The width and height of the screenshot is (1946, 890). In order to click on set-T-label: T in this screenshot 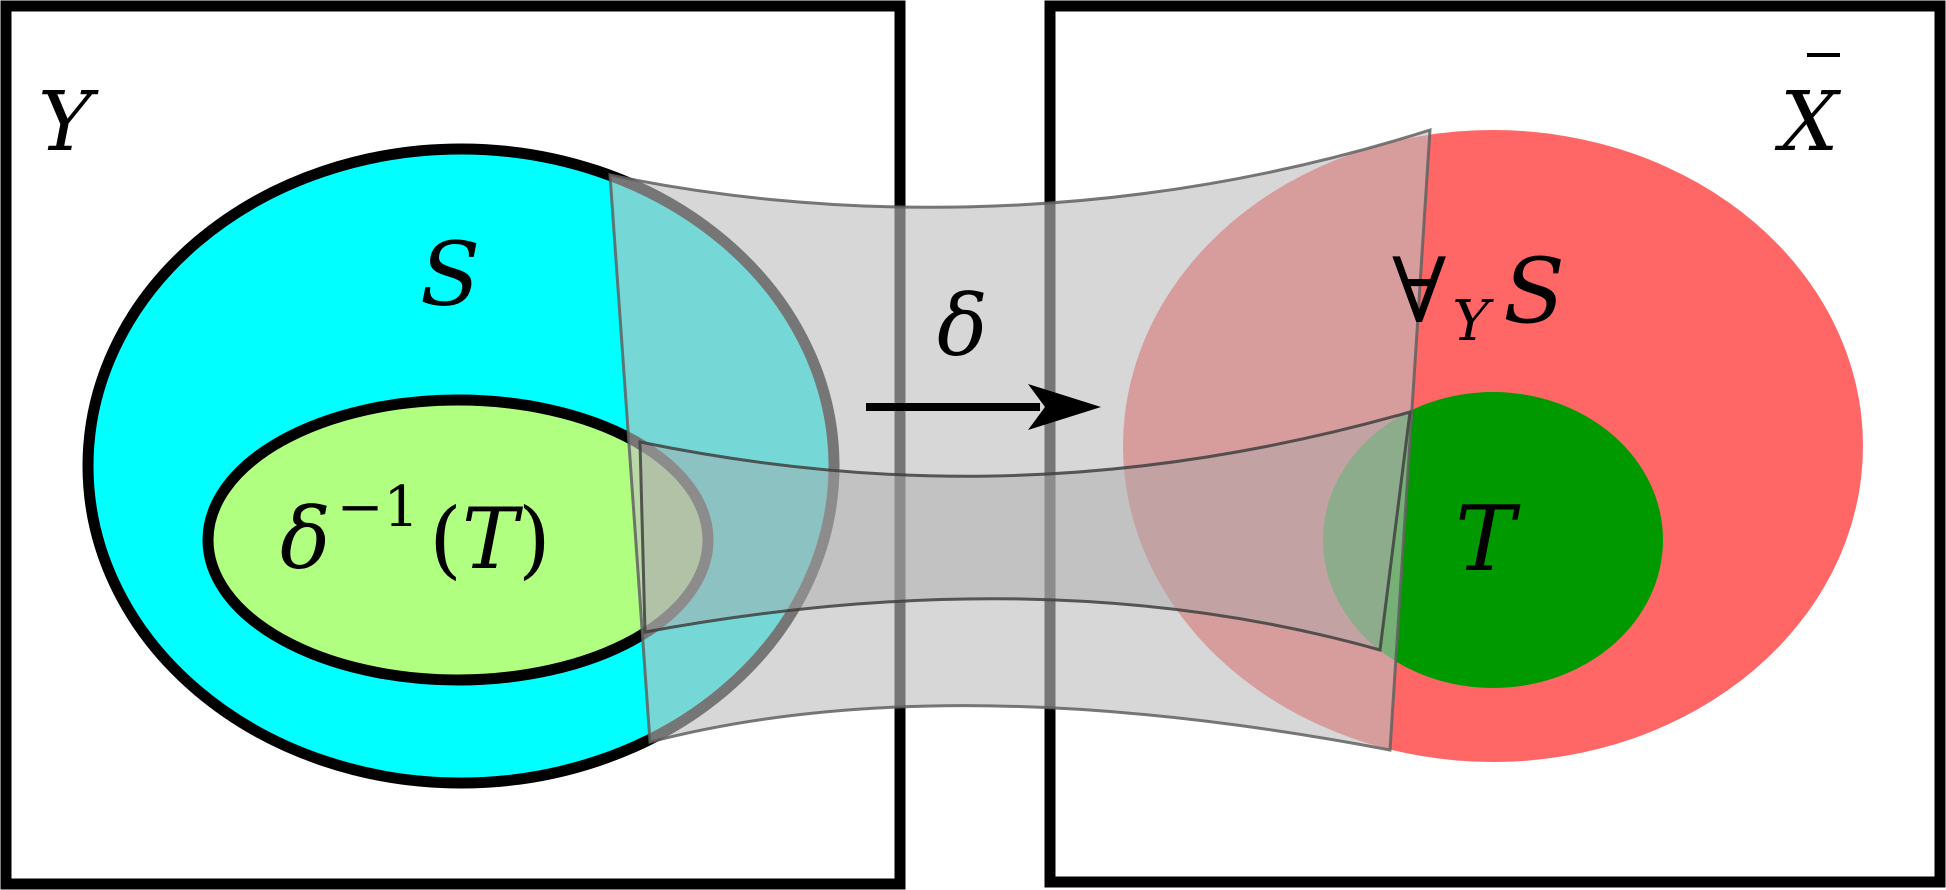, I will do `click(1488, 539)`.